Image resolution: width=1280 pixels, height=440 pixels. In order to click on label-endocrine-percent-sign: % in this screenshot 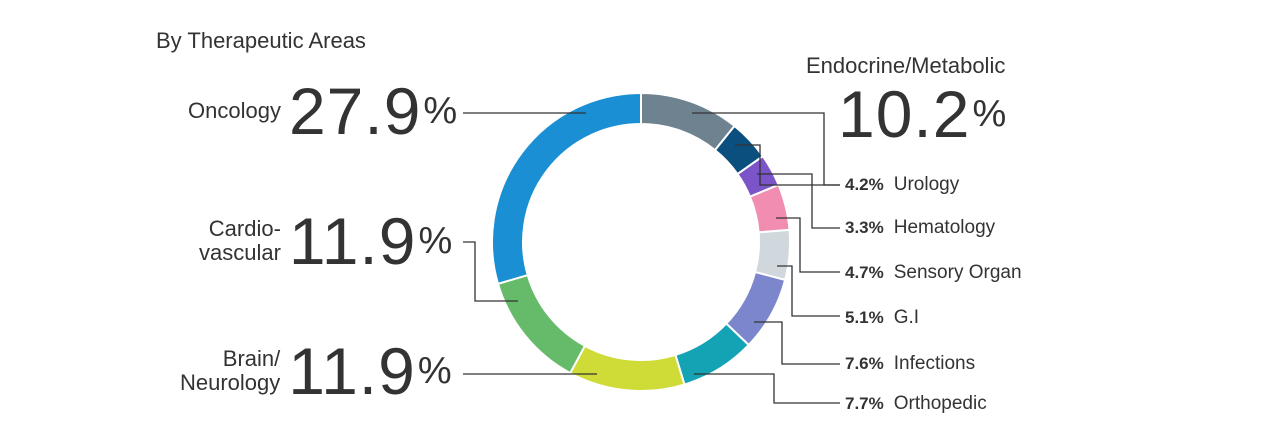, I will do `click(989, 114)`.